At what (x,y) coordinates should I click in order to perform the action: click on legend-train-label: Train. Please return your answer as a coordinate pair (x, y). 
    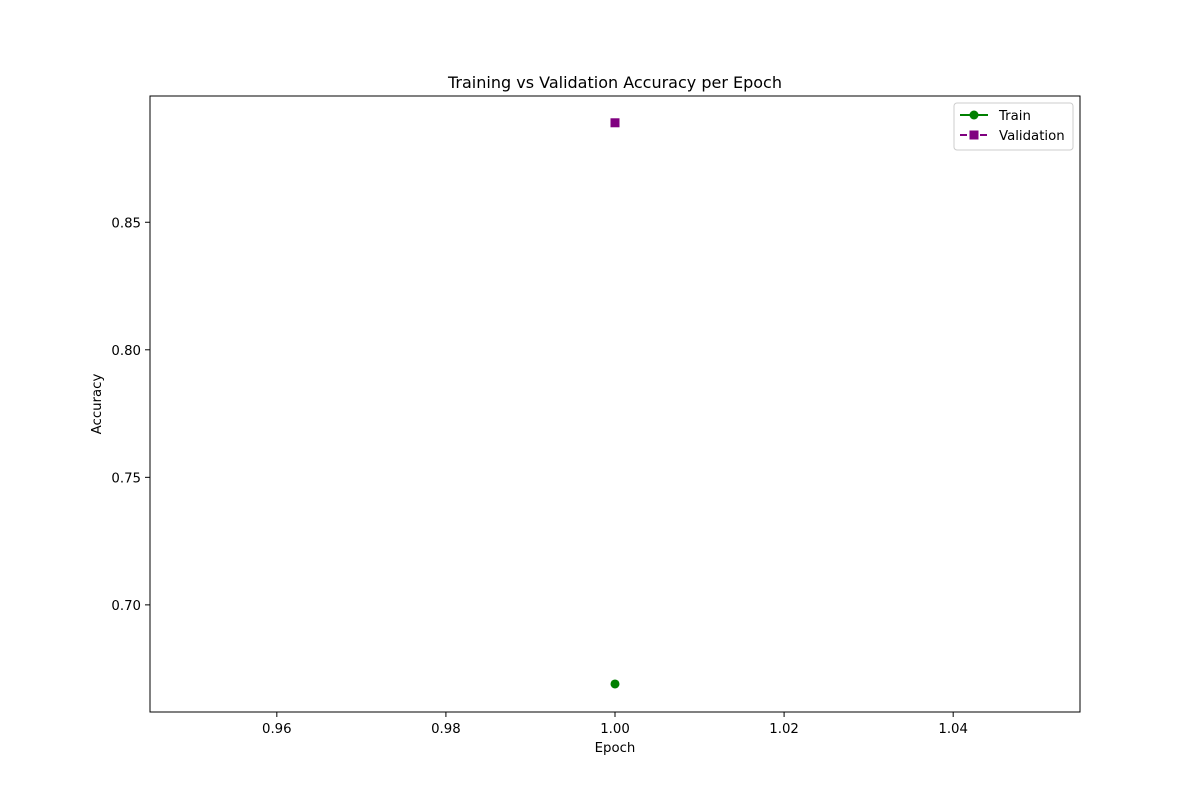
    Looking at the image, I should click on (1014, 116).